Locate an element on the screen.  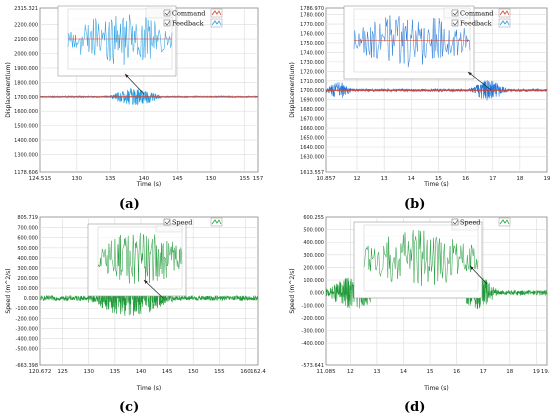
y-tick-label: 0.000 is located at coordinates (31, 299).